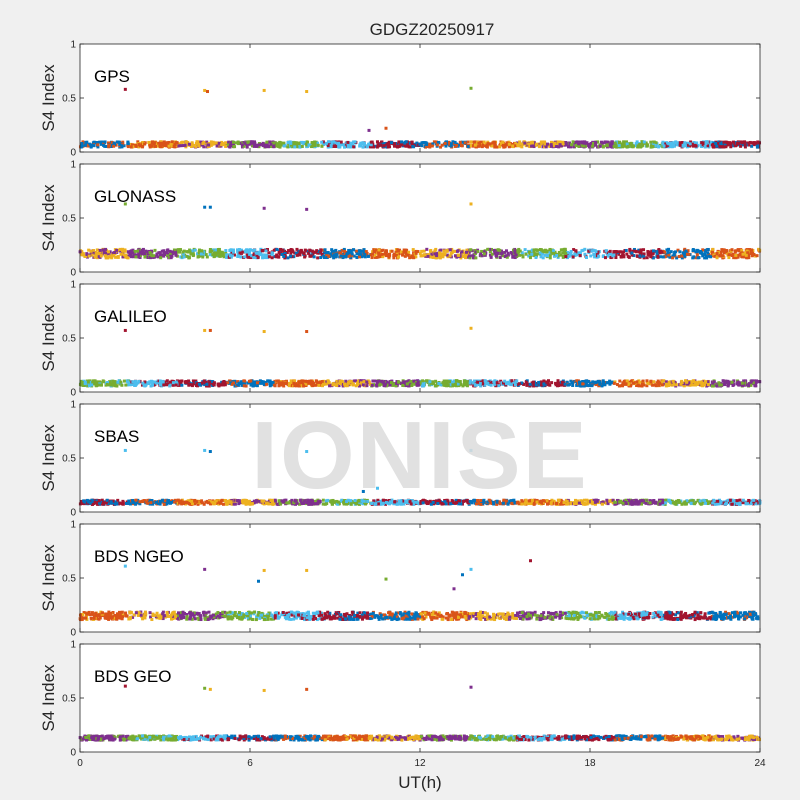 The height and width of the screenshot is (800, 800). I want to click on outlier-point, so click(386, 128).